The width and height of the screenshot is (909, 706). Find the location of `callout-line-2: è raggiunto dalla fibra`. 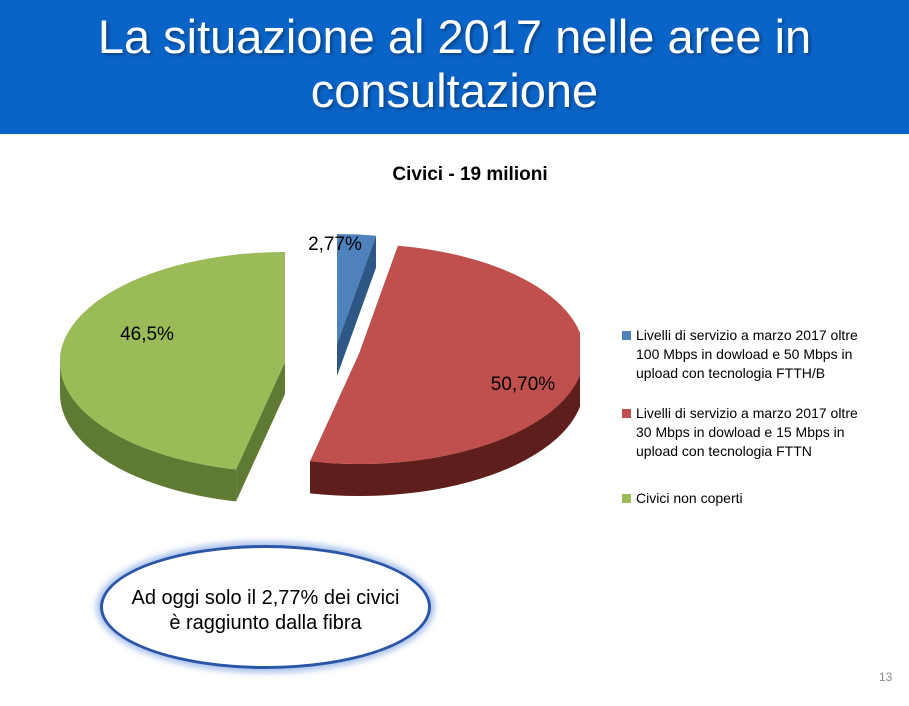

callout-line-2: è raggiunto dalla fibra is located at coordinates (265, 623).